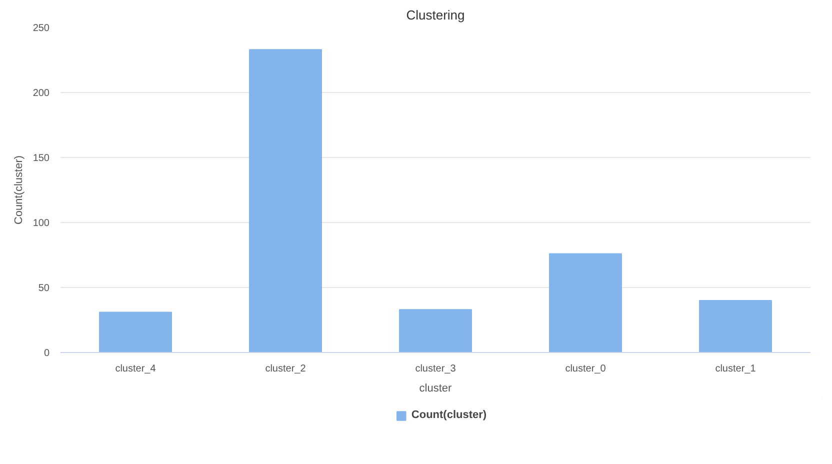 The height and width of the screenshot is (464, 832). Describe the element at coordinates (18, 190) in the screenshot. I see `y-axis-title: Count(cluster)` at that location.